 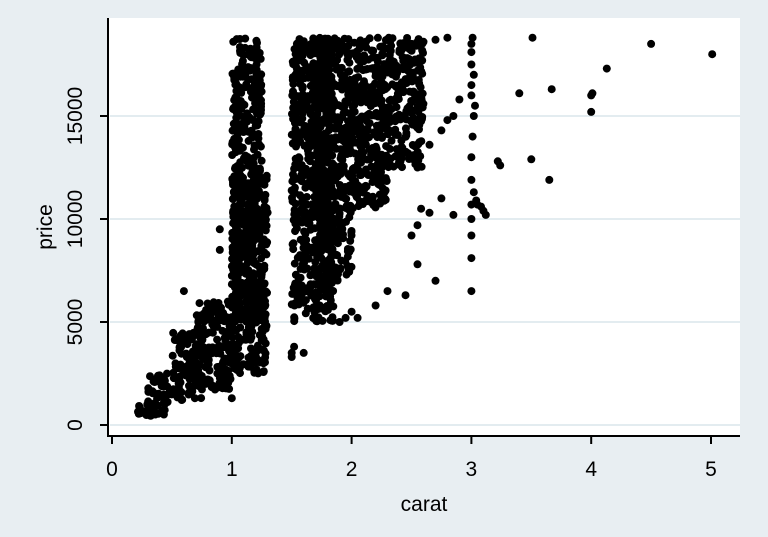 What do you see at coordinates (711, 469) in the screenshot?
I see `x-tick-label: 5` at bounding box center [711, 469].